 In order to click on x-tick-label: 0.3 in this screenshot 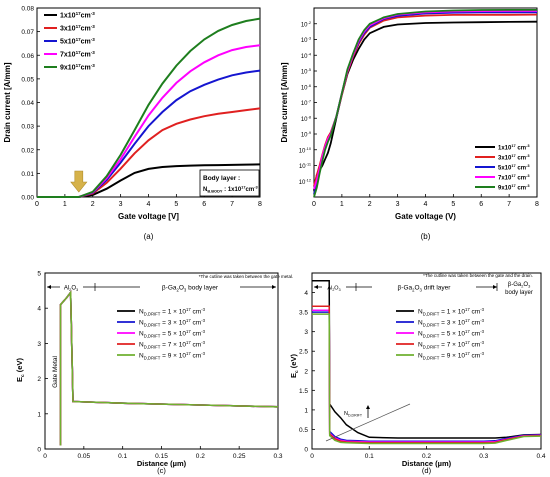, I will do `click(277, 456)`.